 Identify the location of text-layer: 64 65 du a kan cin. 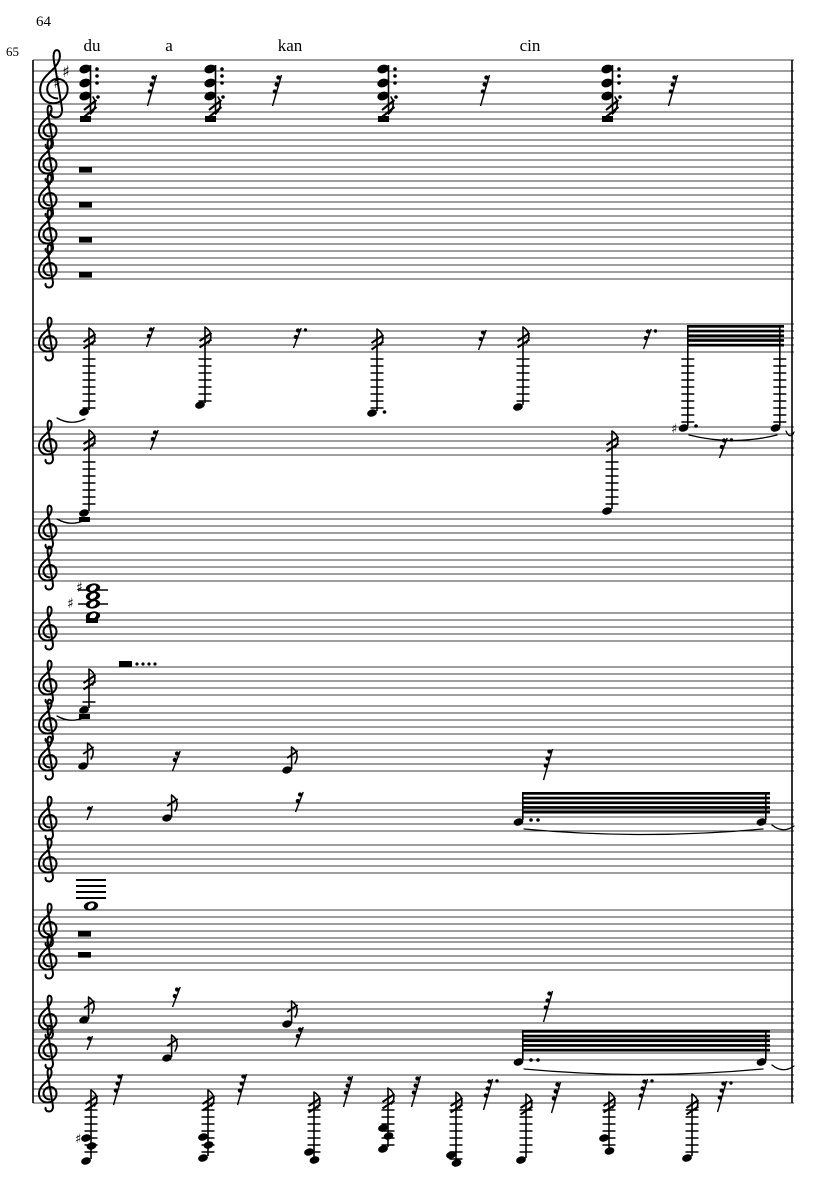
(273, 36).